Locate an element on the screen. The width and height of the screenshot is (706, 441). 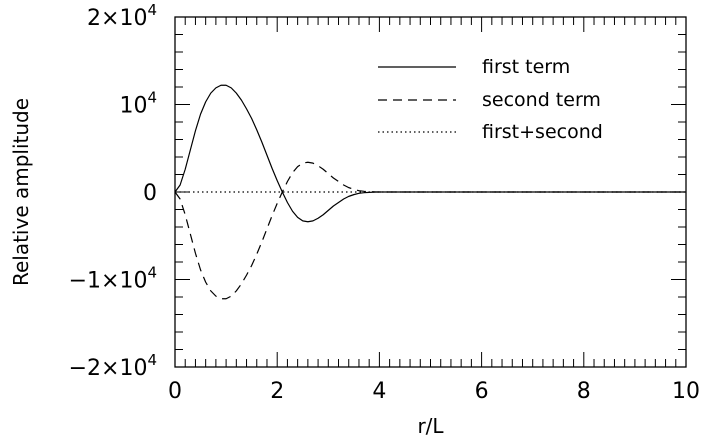
legend-label-1: second term is located at coordinates (541, 100).